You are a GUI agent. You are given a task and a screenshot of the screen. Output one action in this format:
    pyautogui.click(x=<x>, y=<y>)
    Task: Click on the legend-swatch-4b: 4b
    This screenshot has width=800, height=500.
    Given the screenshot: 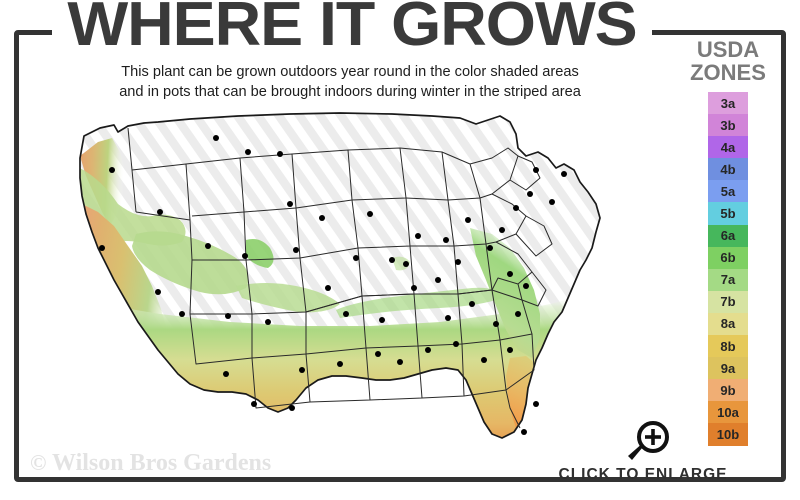 What is the action you would take?
    pyautogui.click(x=728, y=169)
    